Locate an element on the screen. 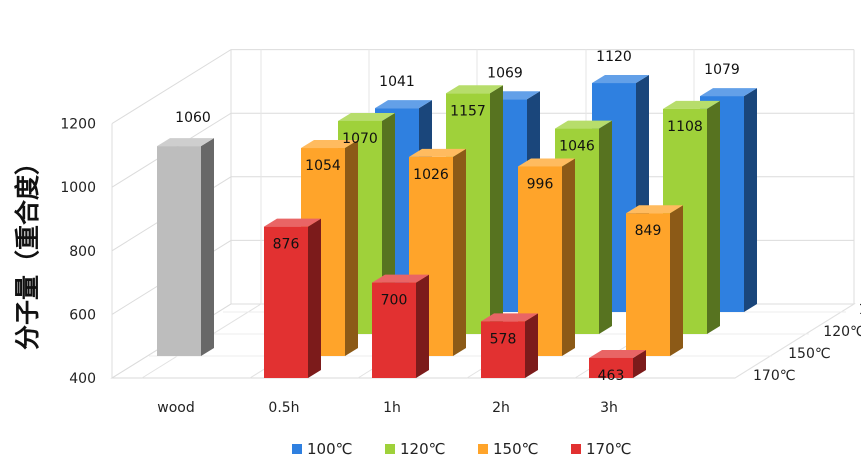 The height and width of the screenshot is (464, 861). y-tick-label: 1000 is located at coordinates (78, 188).